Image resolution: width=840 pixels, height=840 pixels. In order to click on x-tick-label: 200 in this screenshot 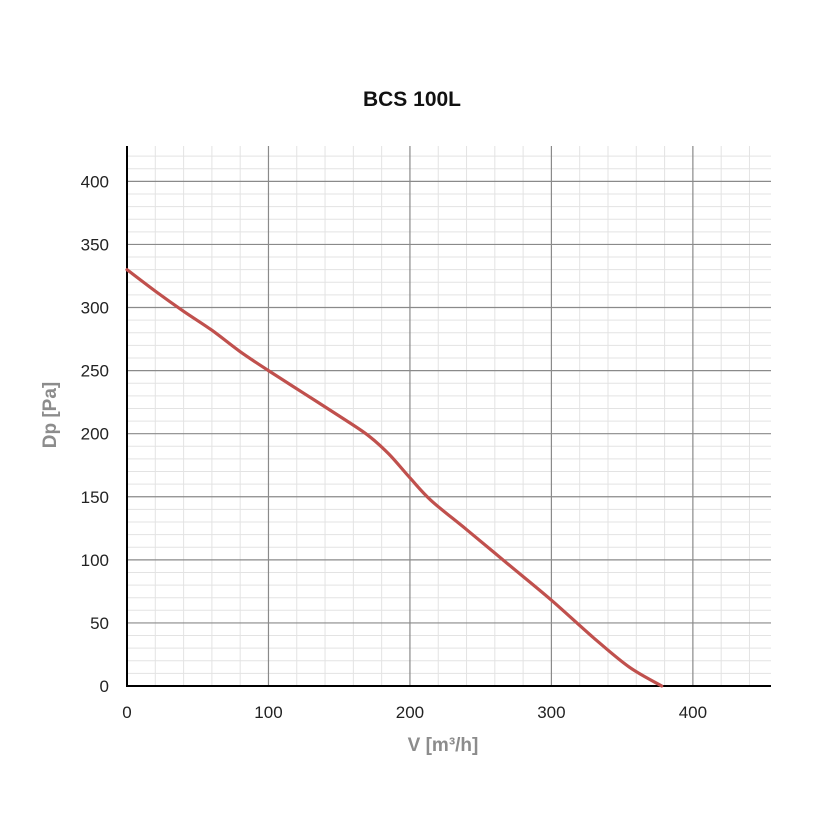, I will do `click(410, 712)`.